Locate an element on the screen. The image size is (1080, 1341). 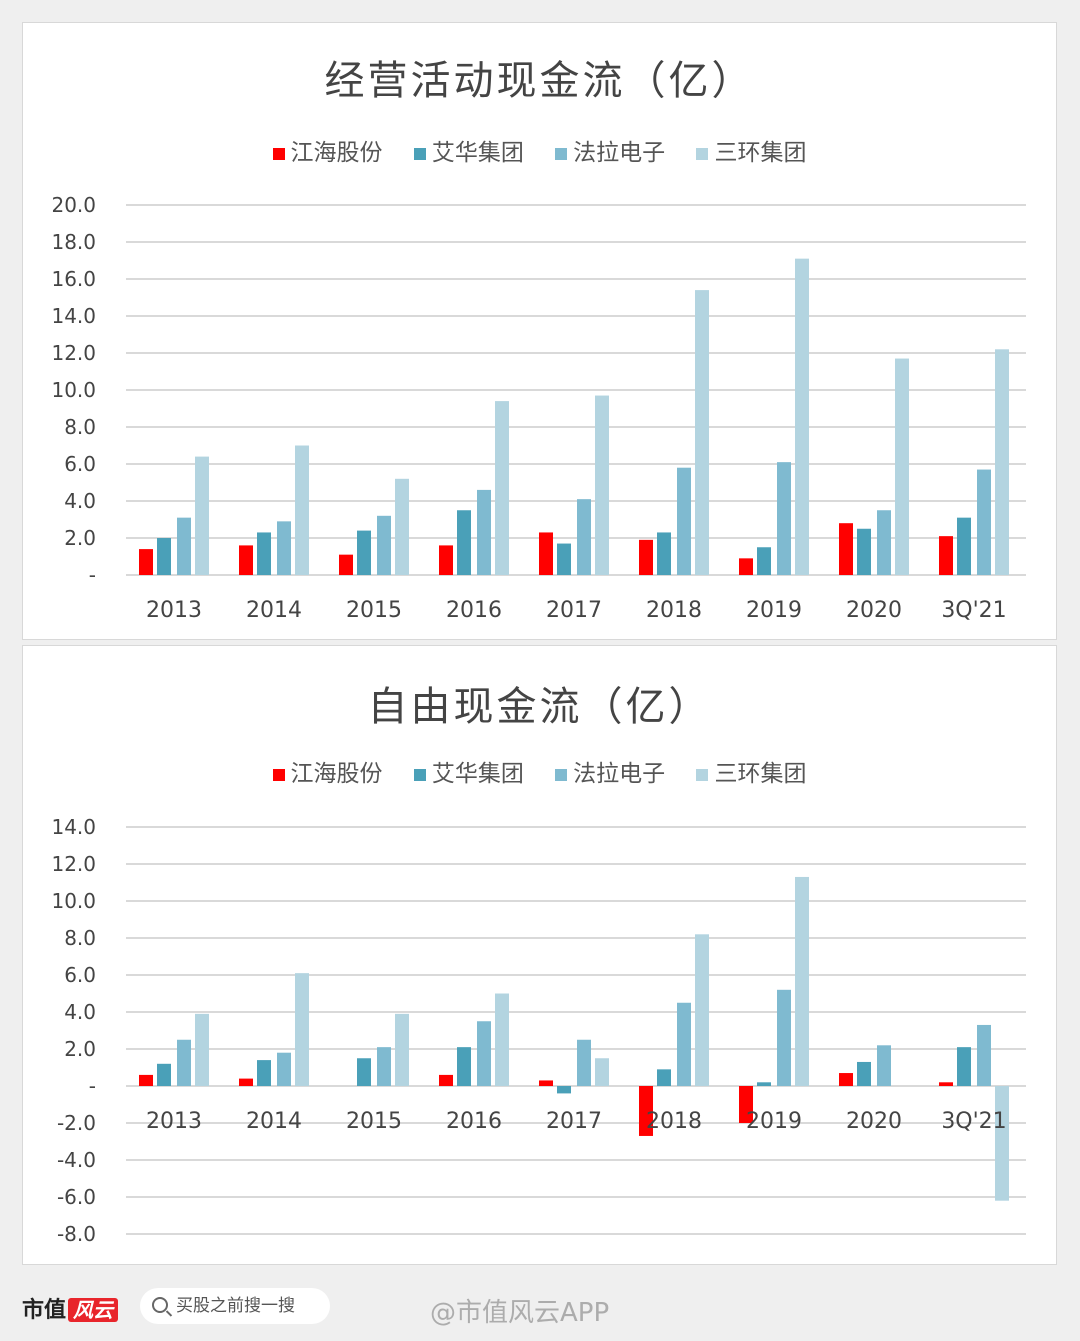
logo-text: 市值 is located at coordinates (44, 1310).